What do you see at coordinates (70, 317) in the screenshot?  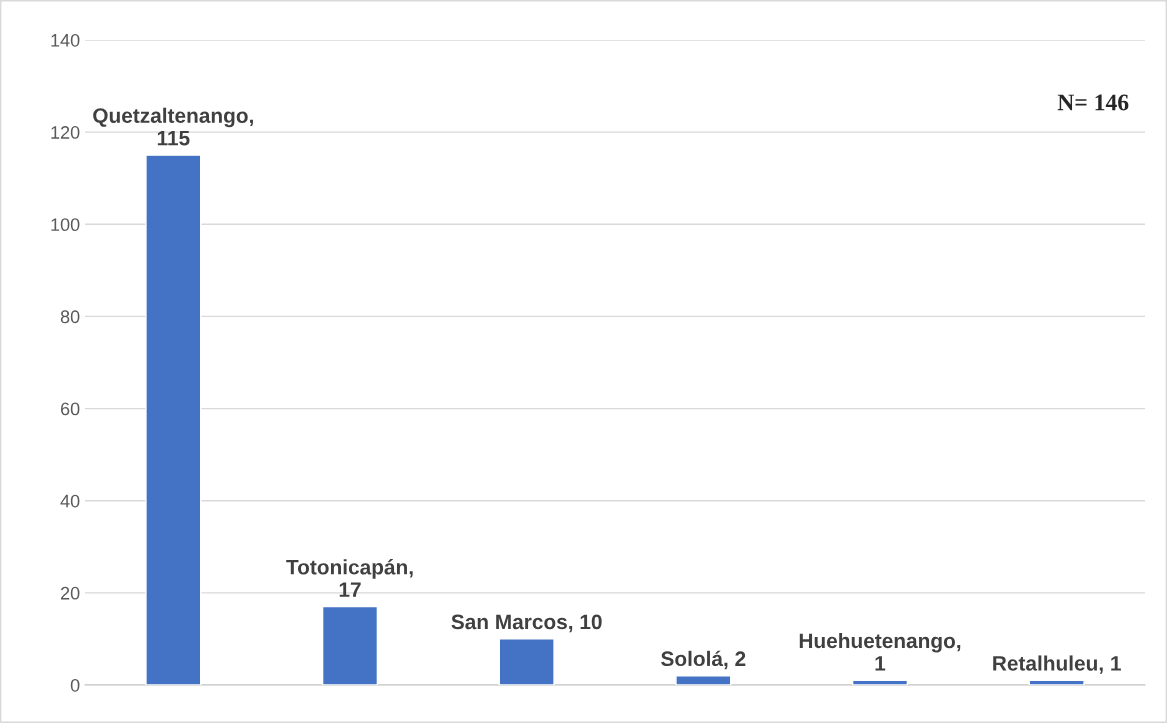 I see `y-tick-label: 80` at bounding box center [70, 317].